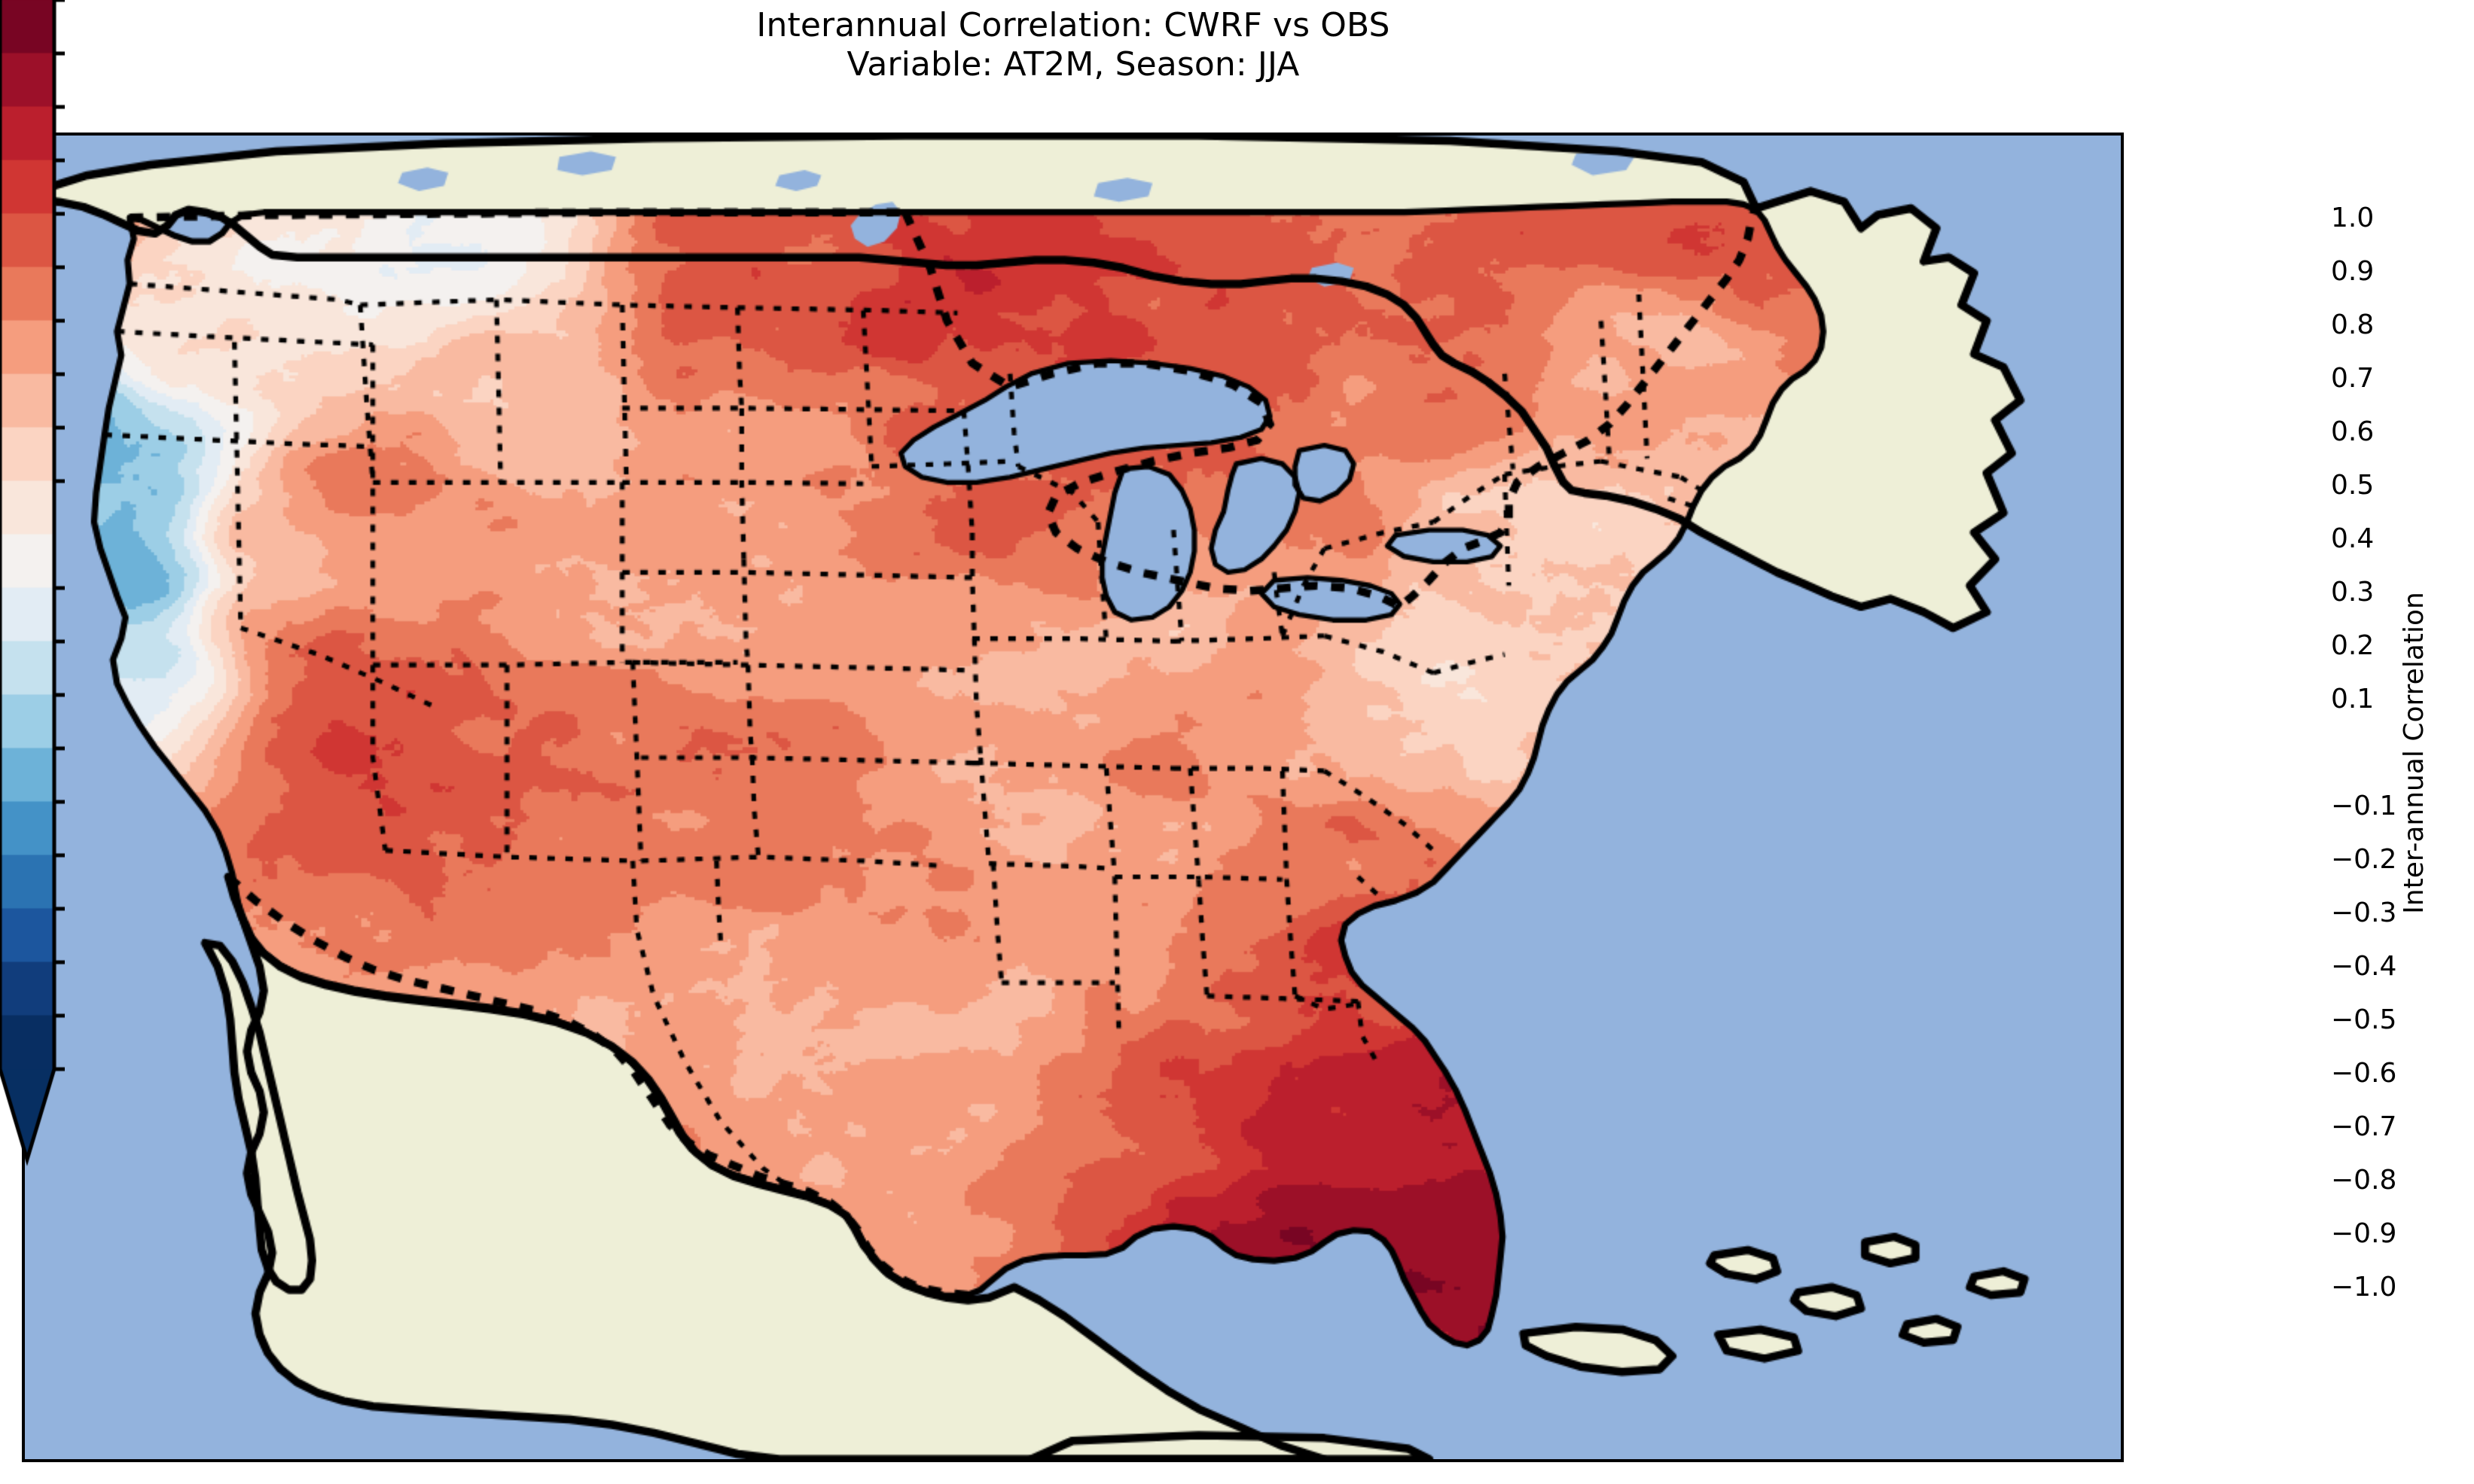  Describe the element at coordinates (2353, 431) in the screenshot. I see `colorbar-tick-4: 0.6` at that location.